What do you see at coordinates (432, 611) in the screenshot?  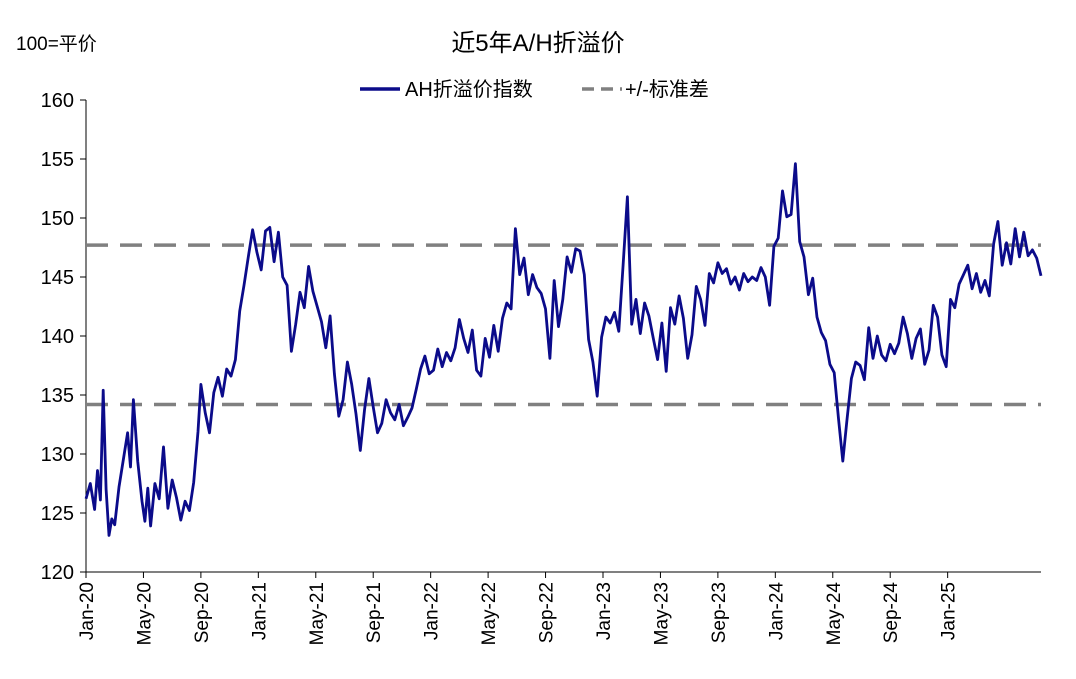 I see `x-tick-label: Jan-22` at bounding box center [432, 611].